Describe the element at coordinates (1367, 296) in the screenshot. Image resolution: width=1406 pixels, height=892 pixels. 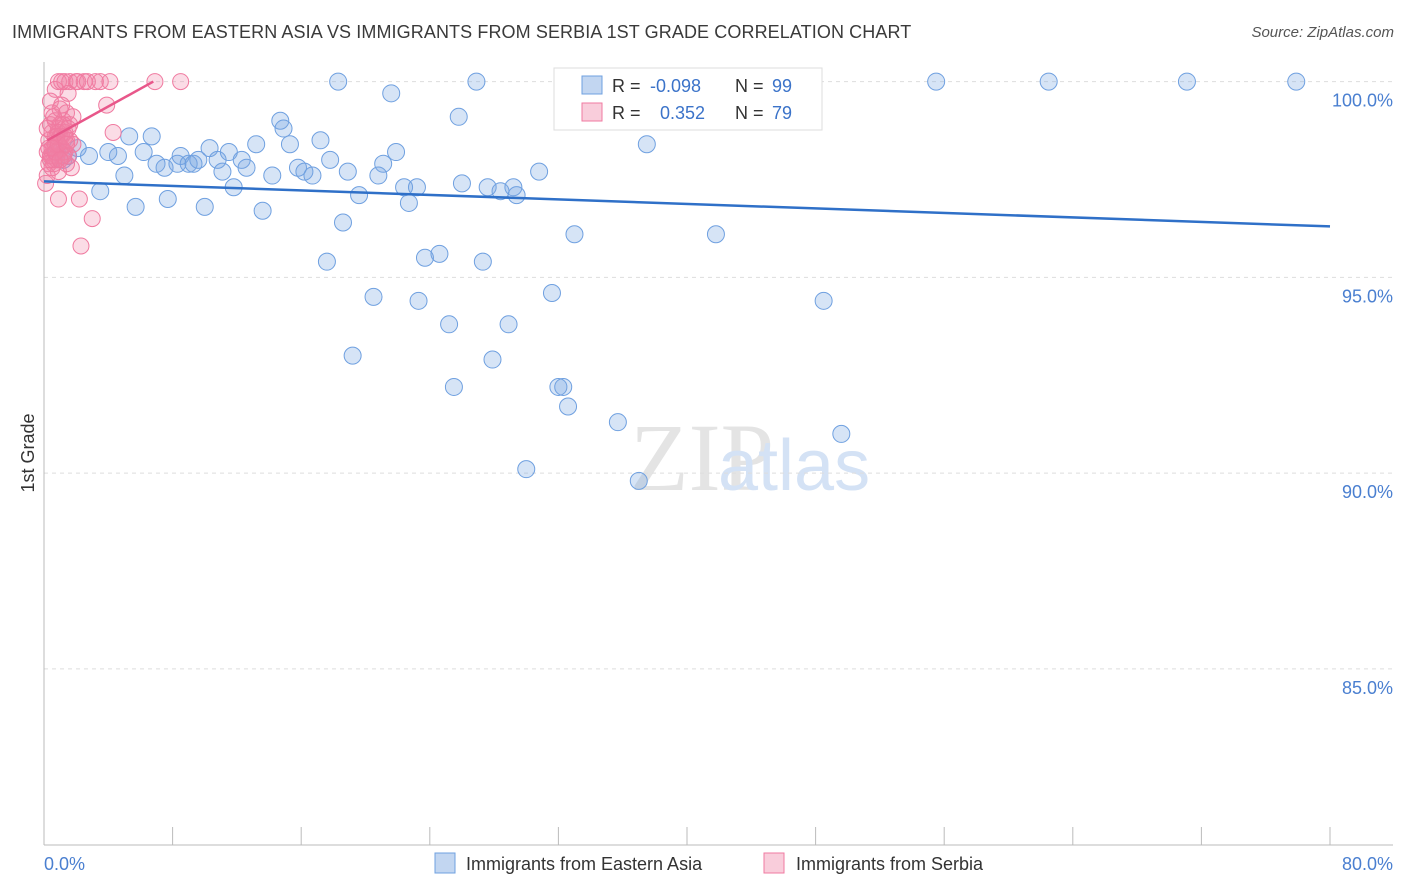
I see `y-tick-label: 95.0%` at that location.